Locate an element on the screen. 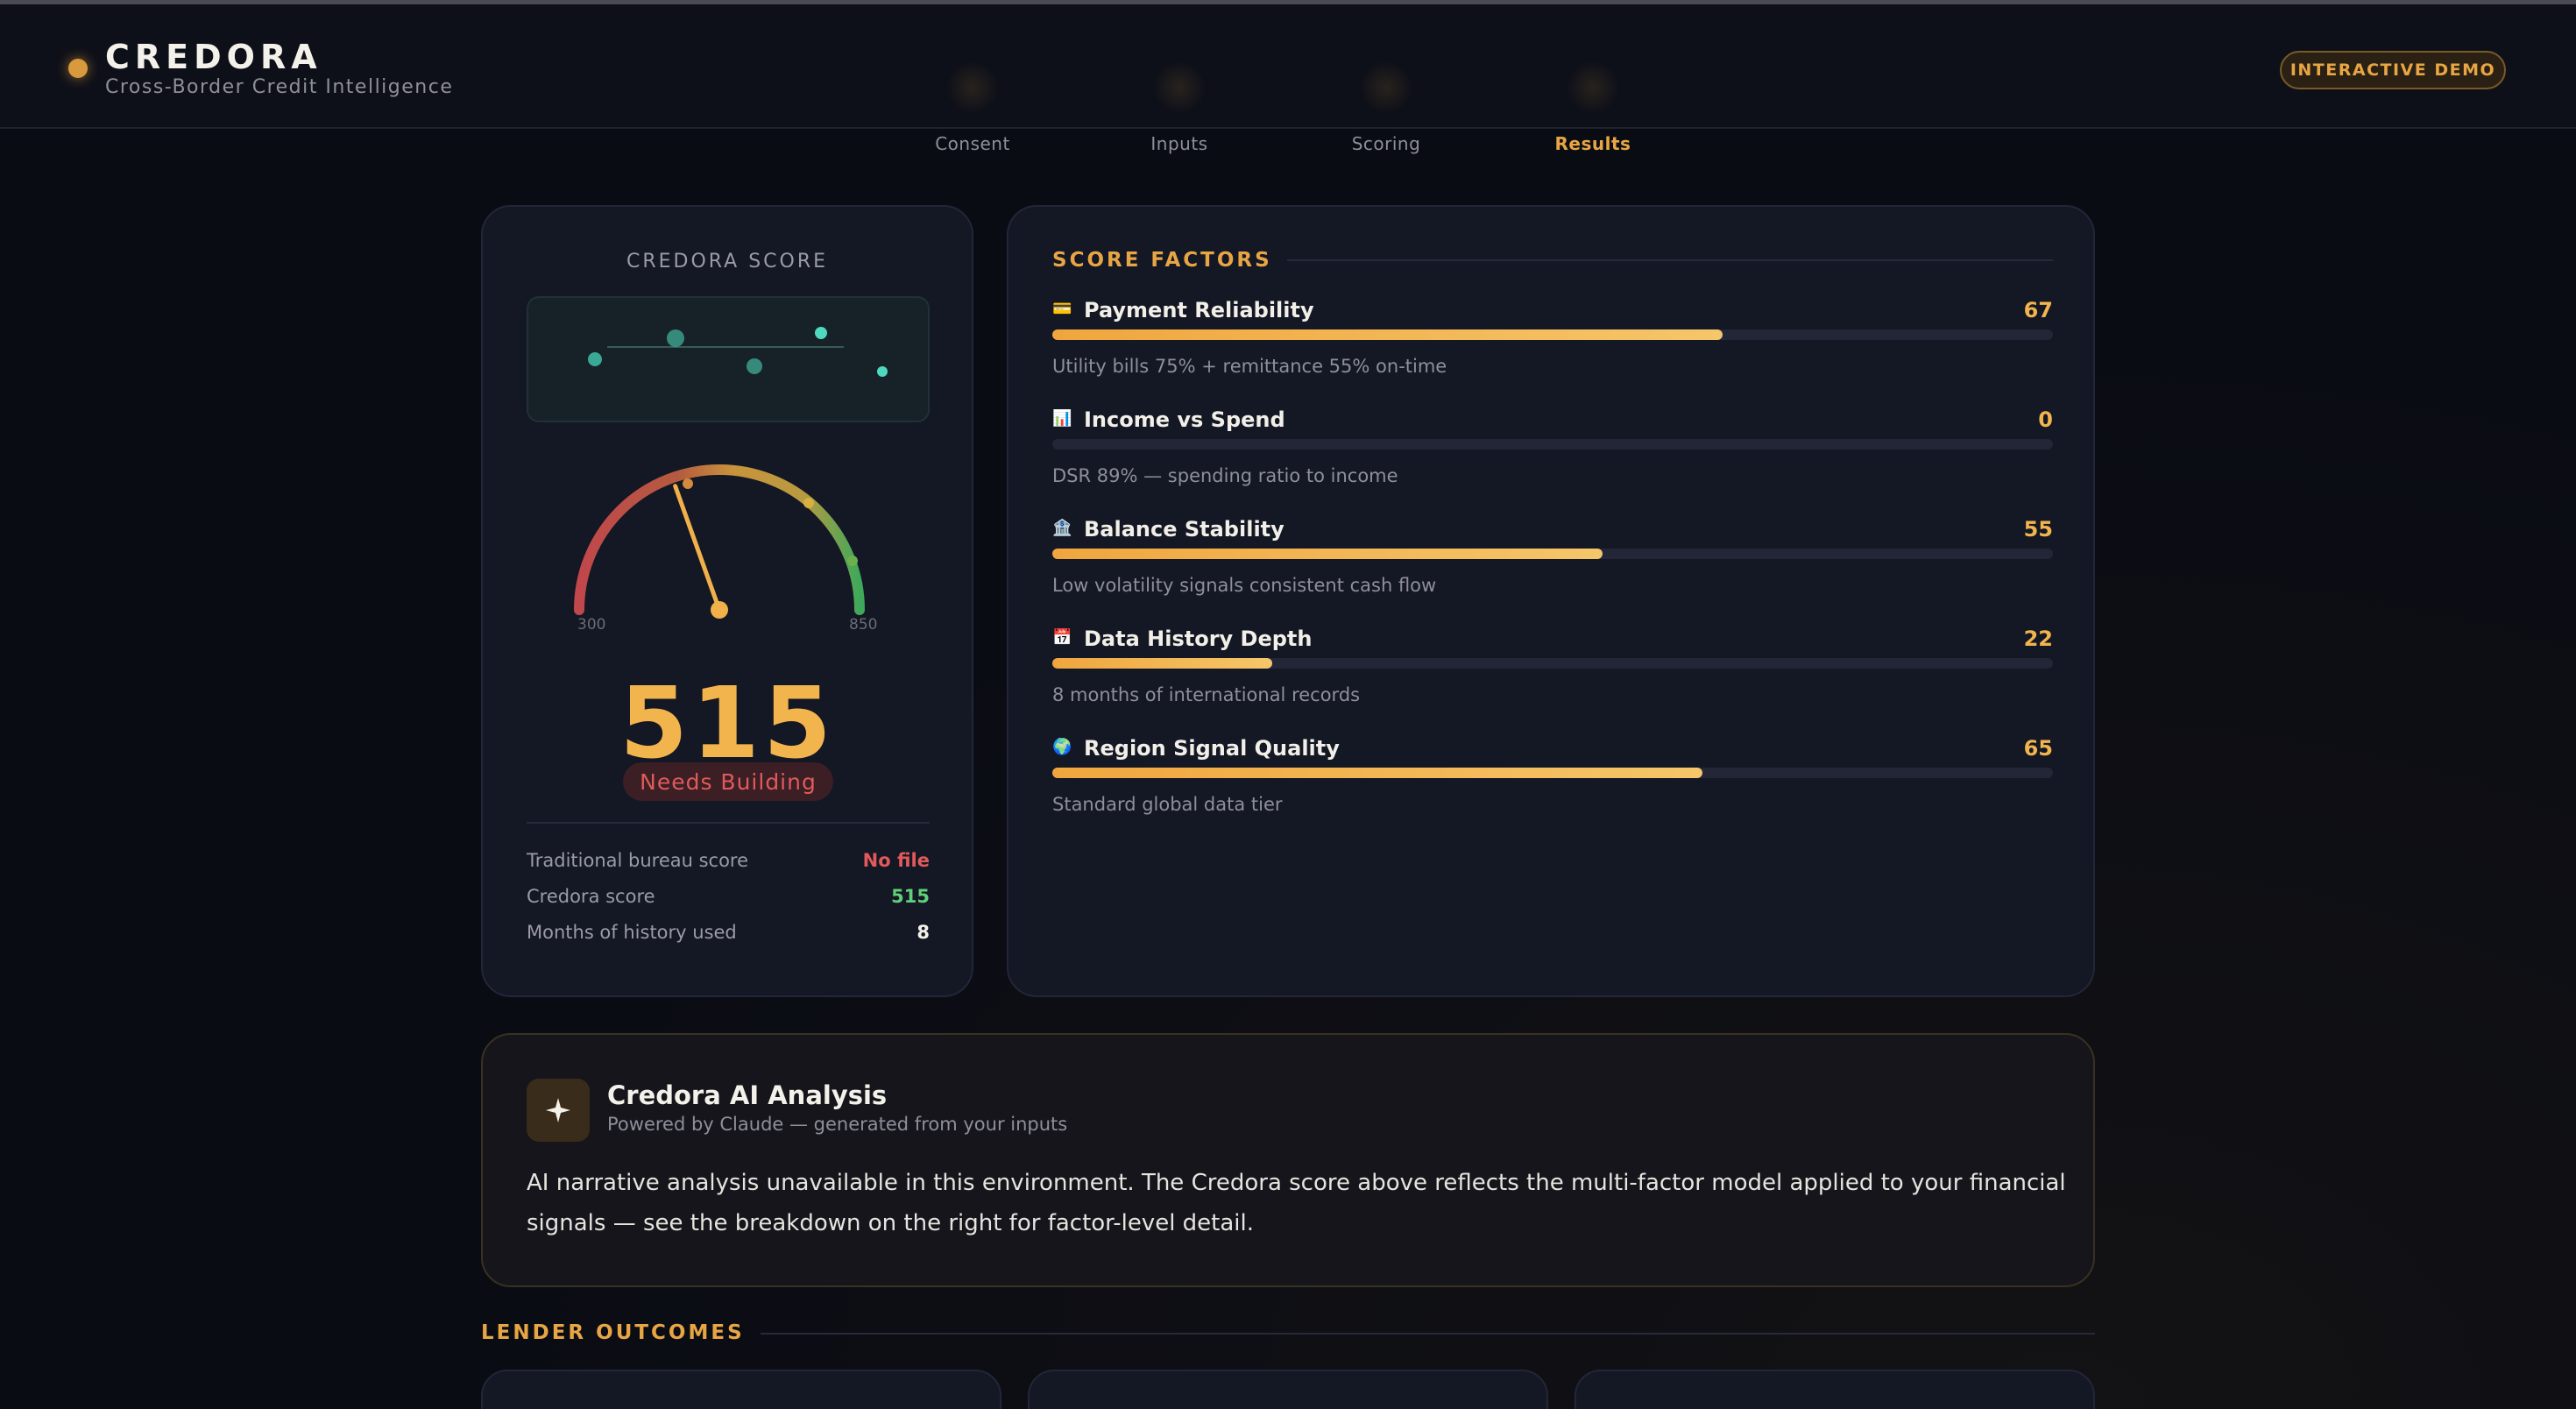  score-value: 515 is located at coordinates (727, 724).